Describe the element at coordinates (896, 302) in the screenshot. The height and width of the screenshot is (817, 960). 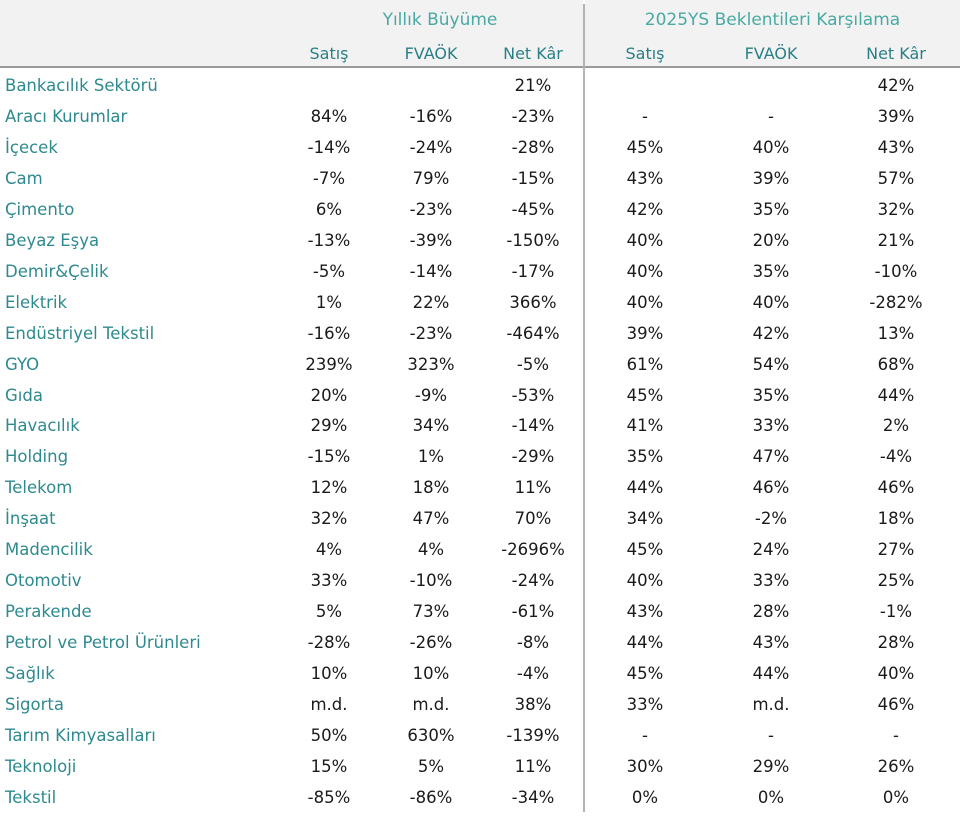
I see `cell-netprofit-expectation: -282%` at that location.